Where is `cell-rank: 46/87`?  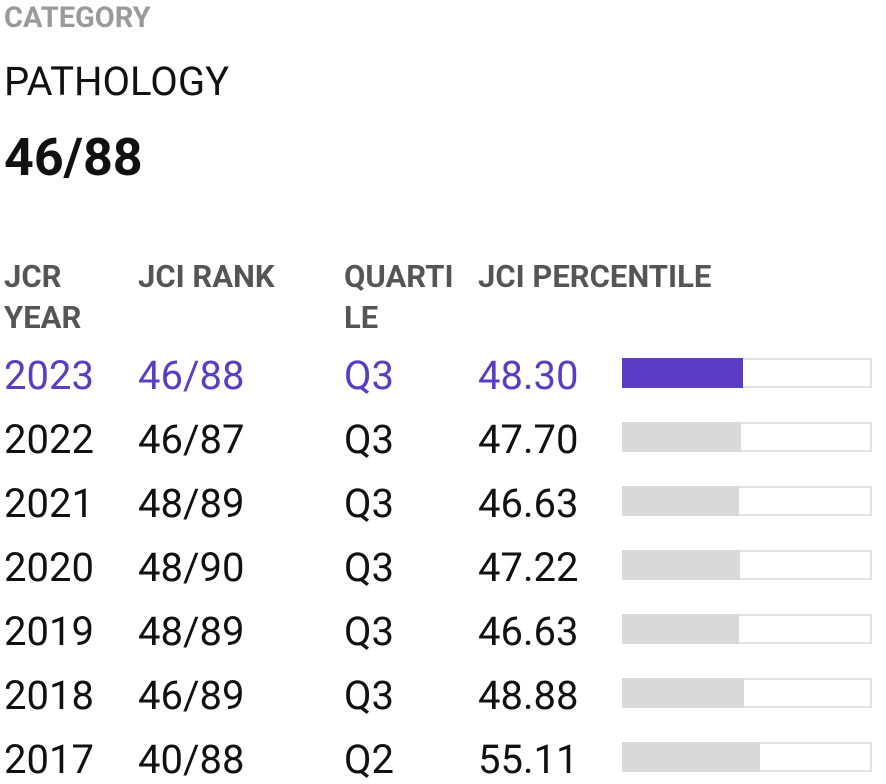
cell-rank: 46/87 is located at coordinates (191, 439).